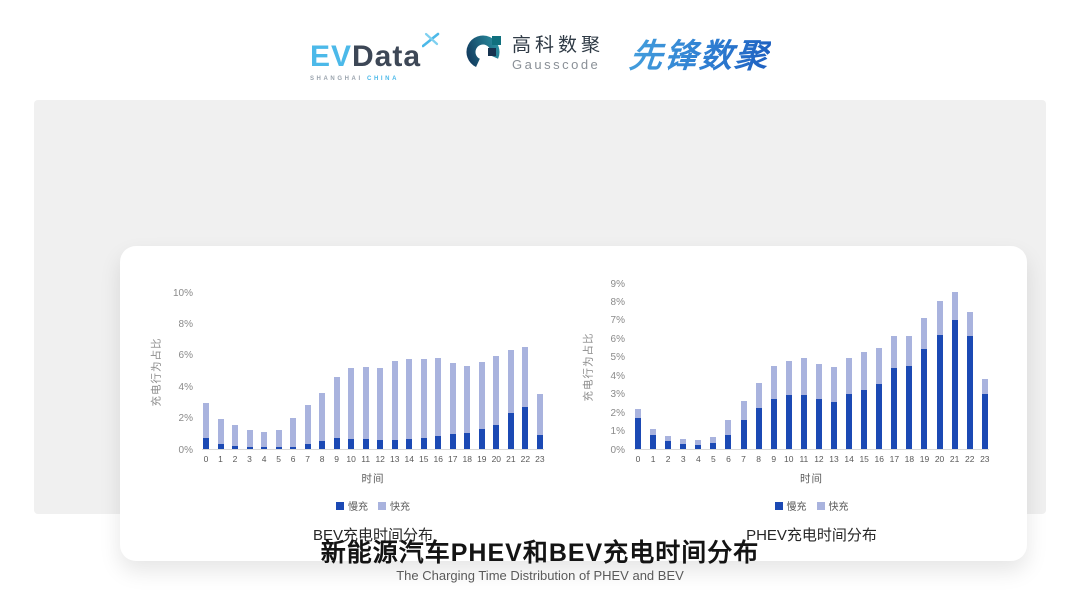 Image resolution: width=1080 pixels, height=608 pixels. What do you see at coordinates (322, 459) in the screenshot?
I see `x-tick-label: 8` at bounding box center [322, 459].